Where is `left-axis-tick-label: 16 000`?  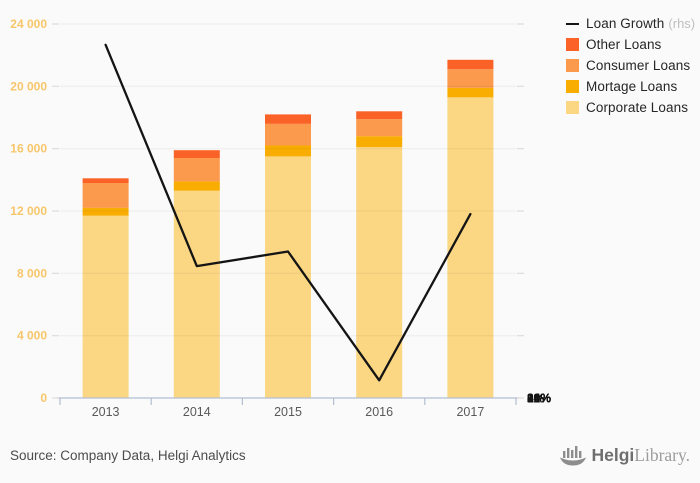
left-axis-tick-label: 16 000 is located at coordinates (28, 149).